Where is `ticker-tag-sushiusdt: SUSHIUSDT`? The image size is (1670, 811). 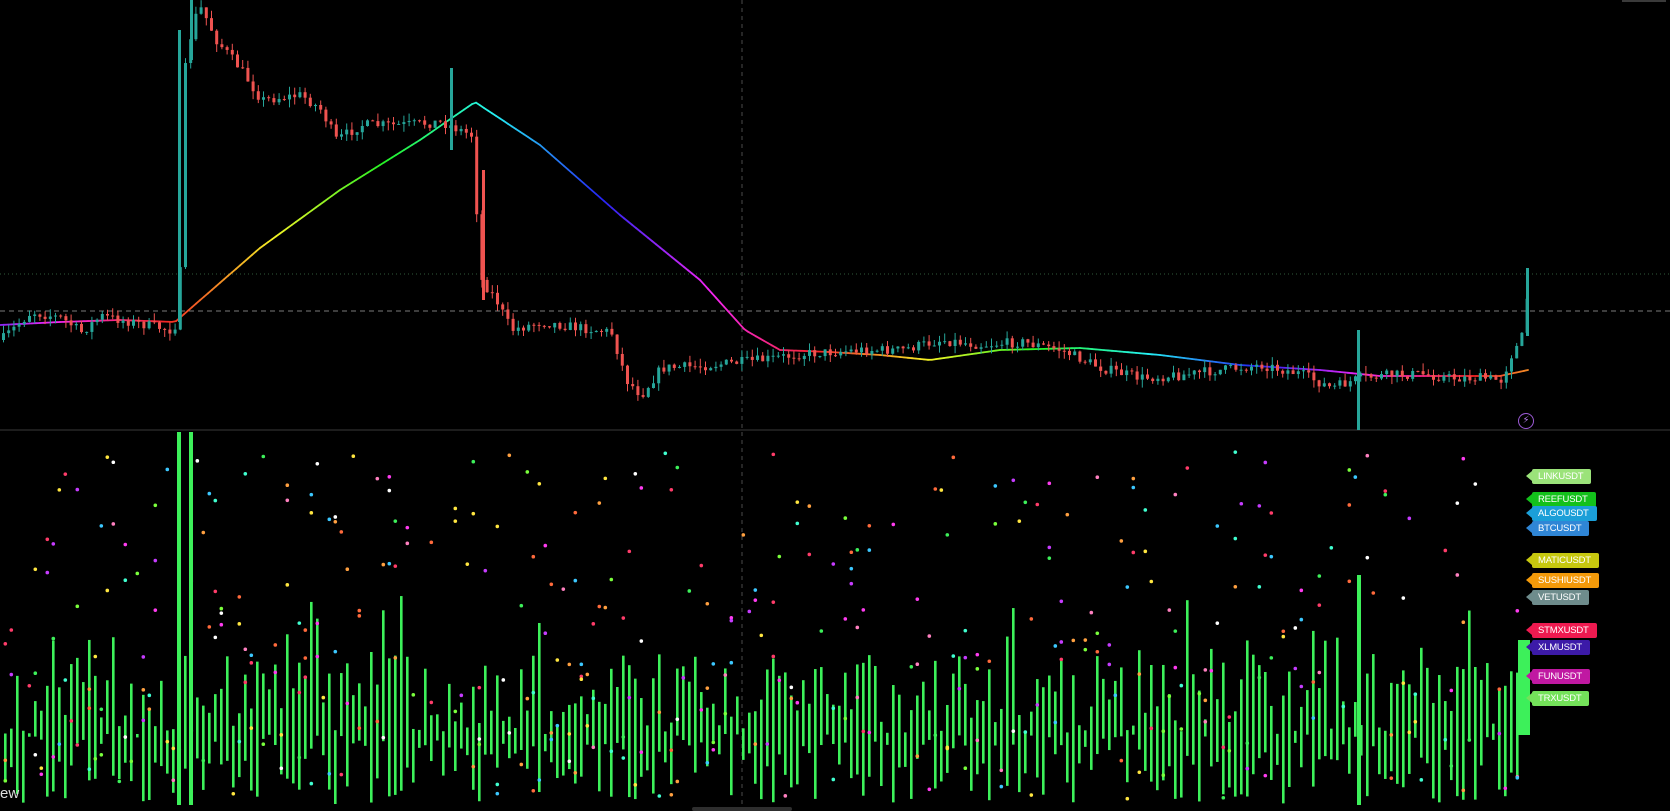 ticker-tag-sushiusdt: SUSHIUSDT is located at coordinates (1562, 580).